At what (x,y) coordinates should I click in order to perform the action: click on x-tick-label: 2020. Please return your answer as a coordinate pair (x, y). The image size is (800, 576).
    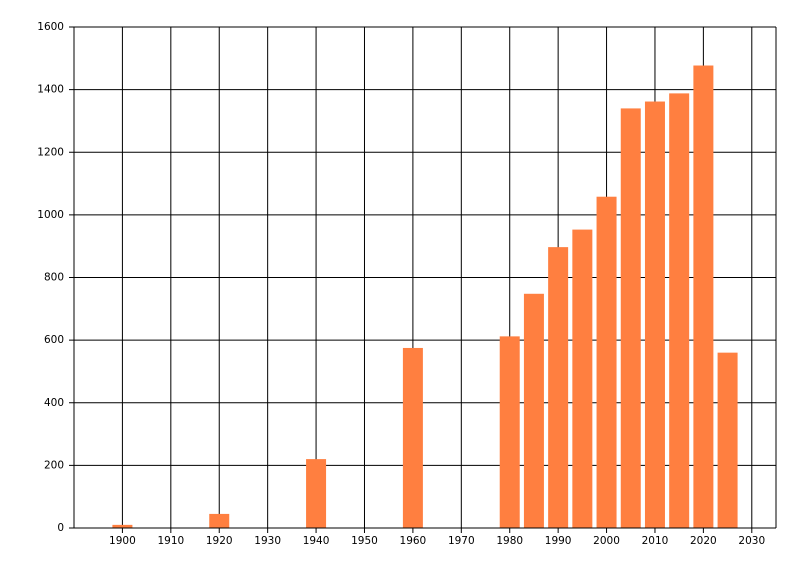
    Looking at the image, I should click on (703, 541).